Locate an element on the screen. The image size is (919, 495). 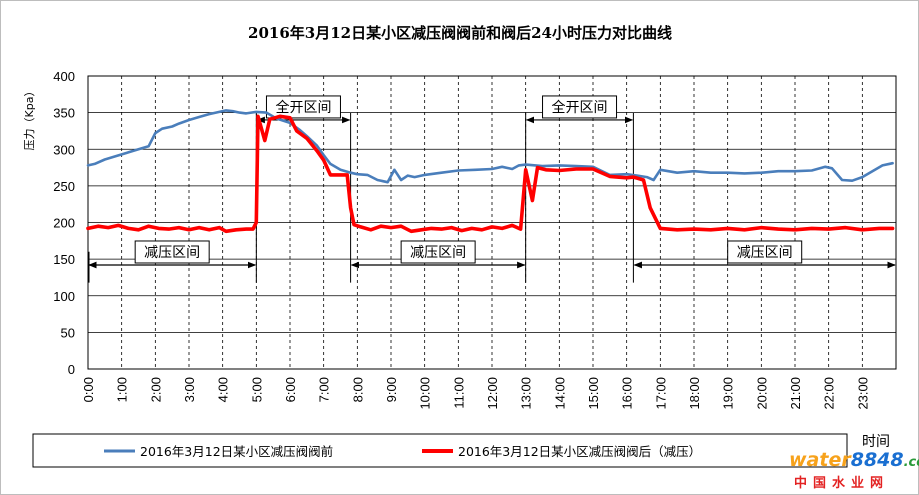
y-tick-label: 0 is located at coordinates (71, 369).